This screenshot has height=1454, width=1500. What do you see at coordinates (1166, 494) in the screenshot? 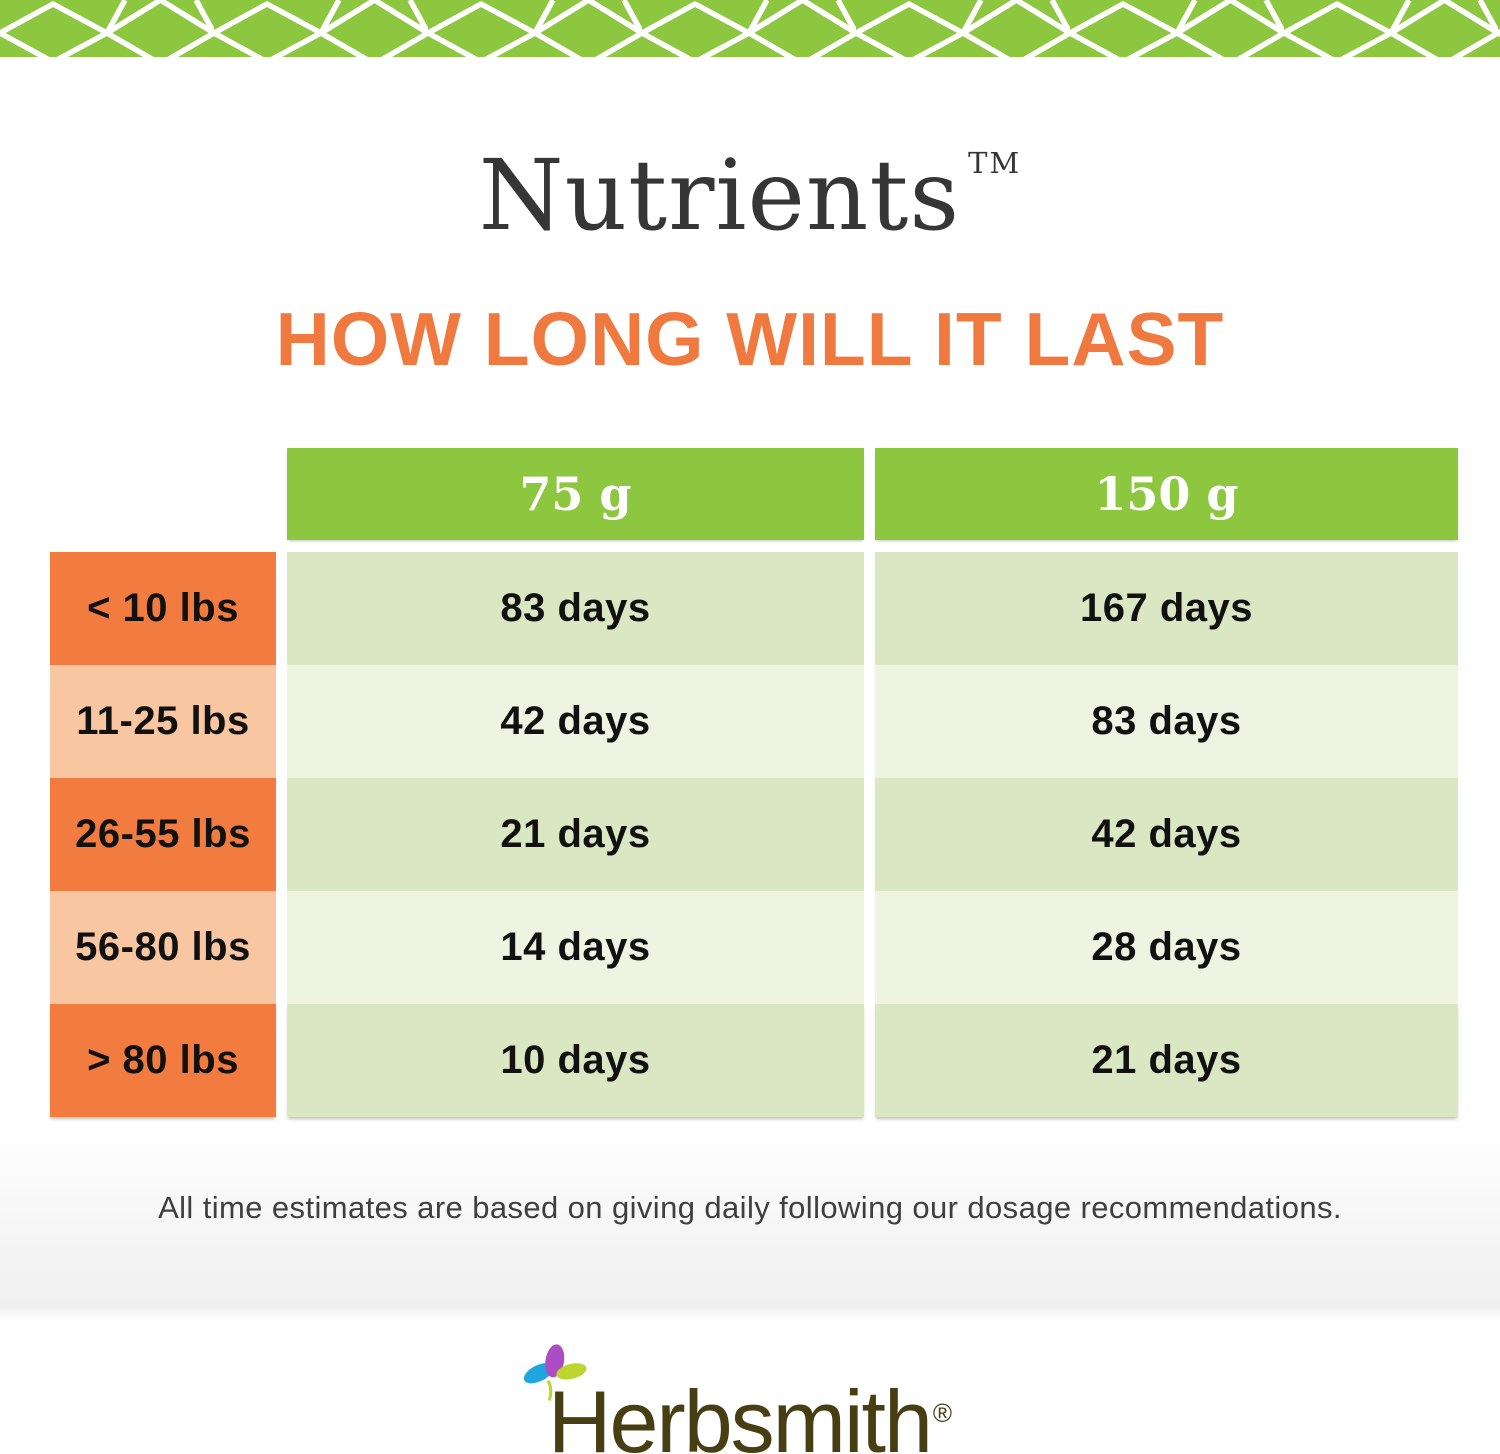
I see `column-header-150g: 150 g` at bounding box center [1166, 494].